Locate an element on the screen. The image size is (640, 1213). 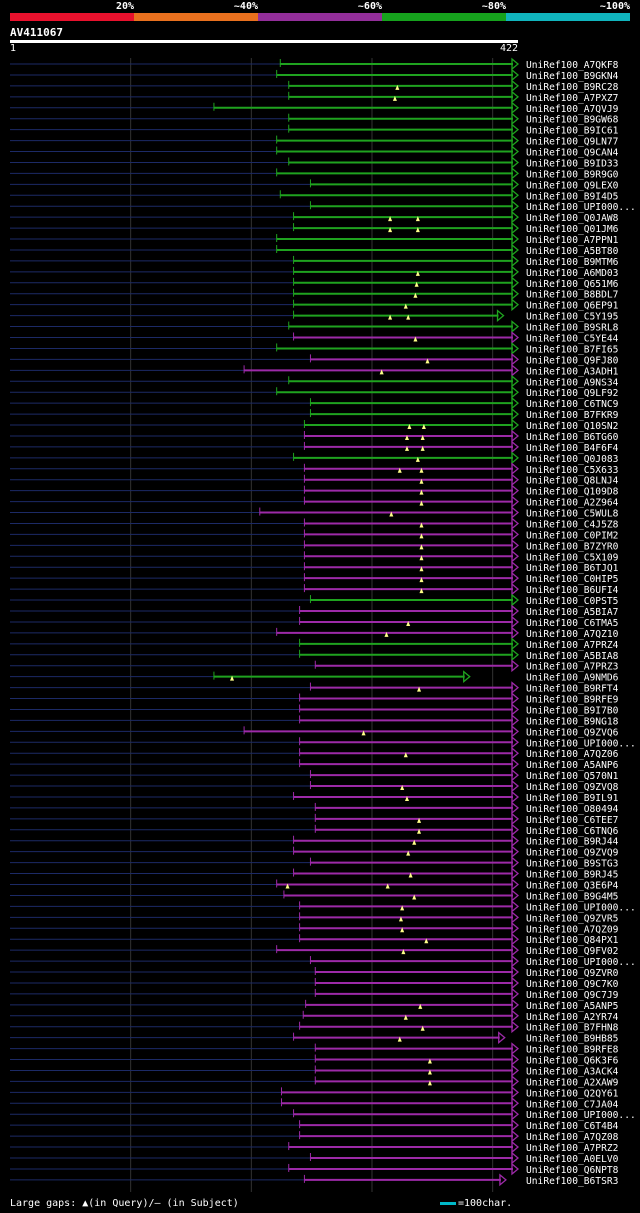
hit-row: UniRef100_Q3E6P4 is located at coordinates (314, 885).